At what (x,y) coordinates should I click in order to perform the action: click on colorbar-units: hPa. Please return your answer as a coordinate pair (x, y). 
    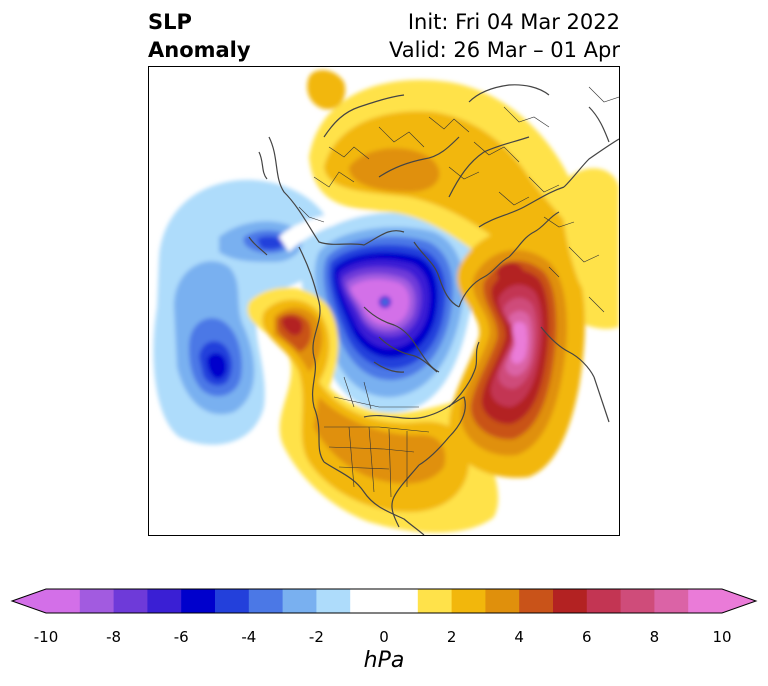
    Looking at the image, I should click on (384, 660).